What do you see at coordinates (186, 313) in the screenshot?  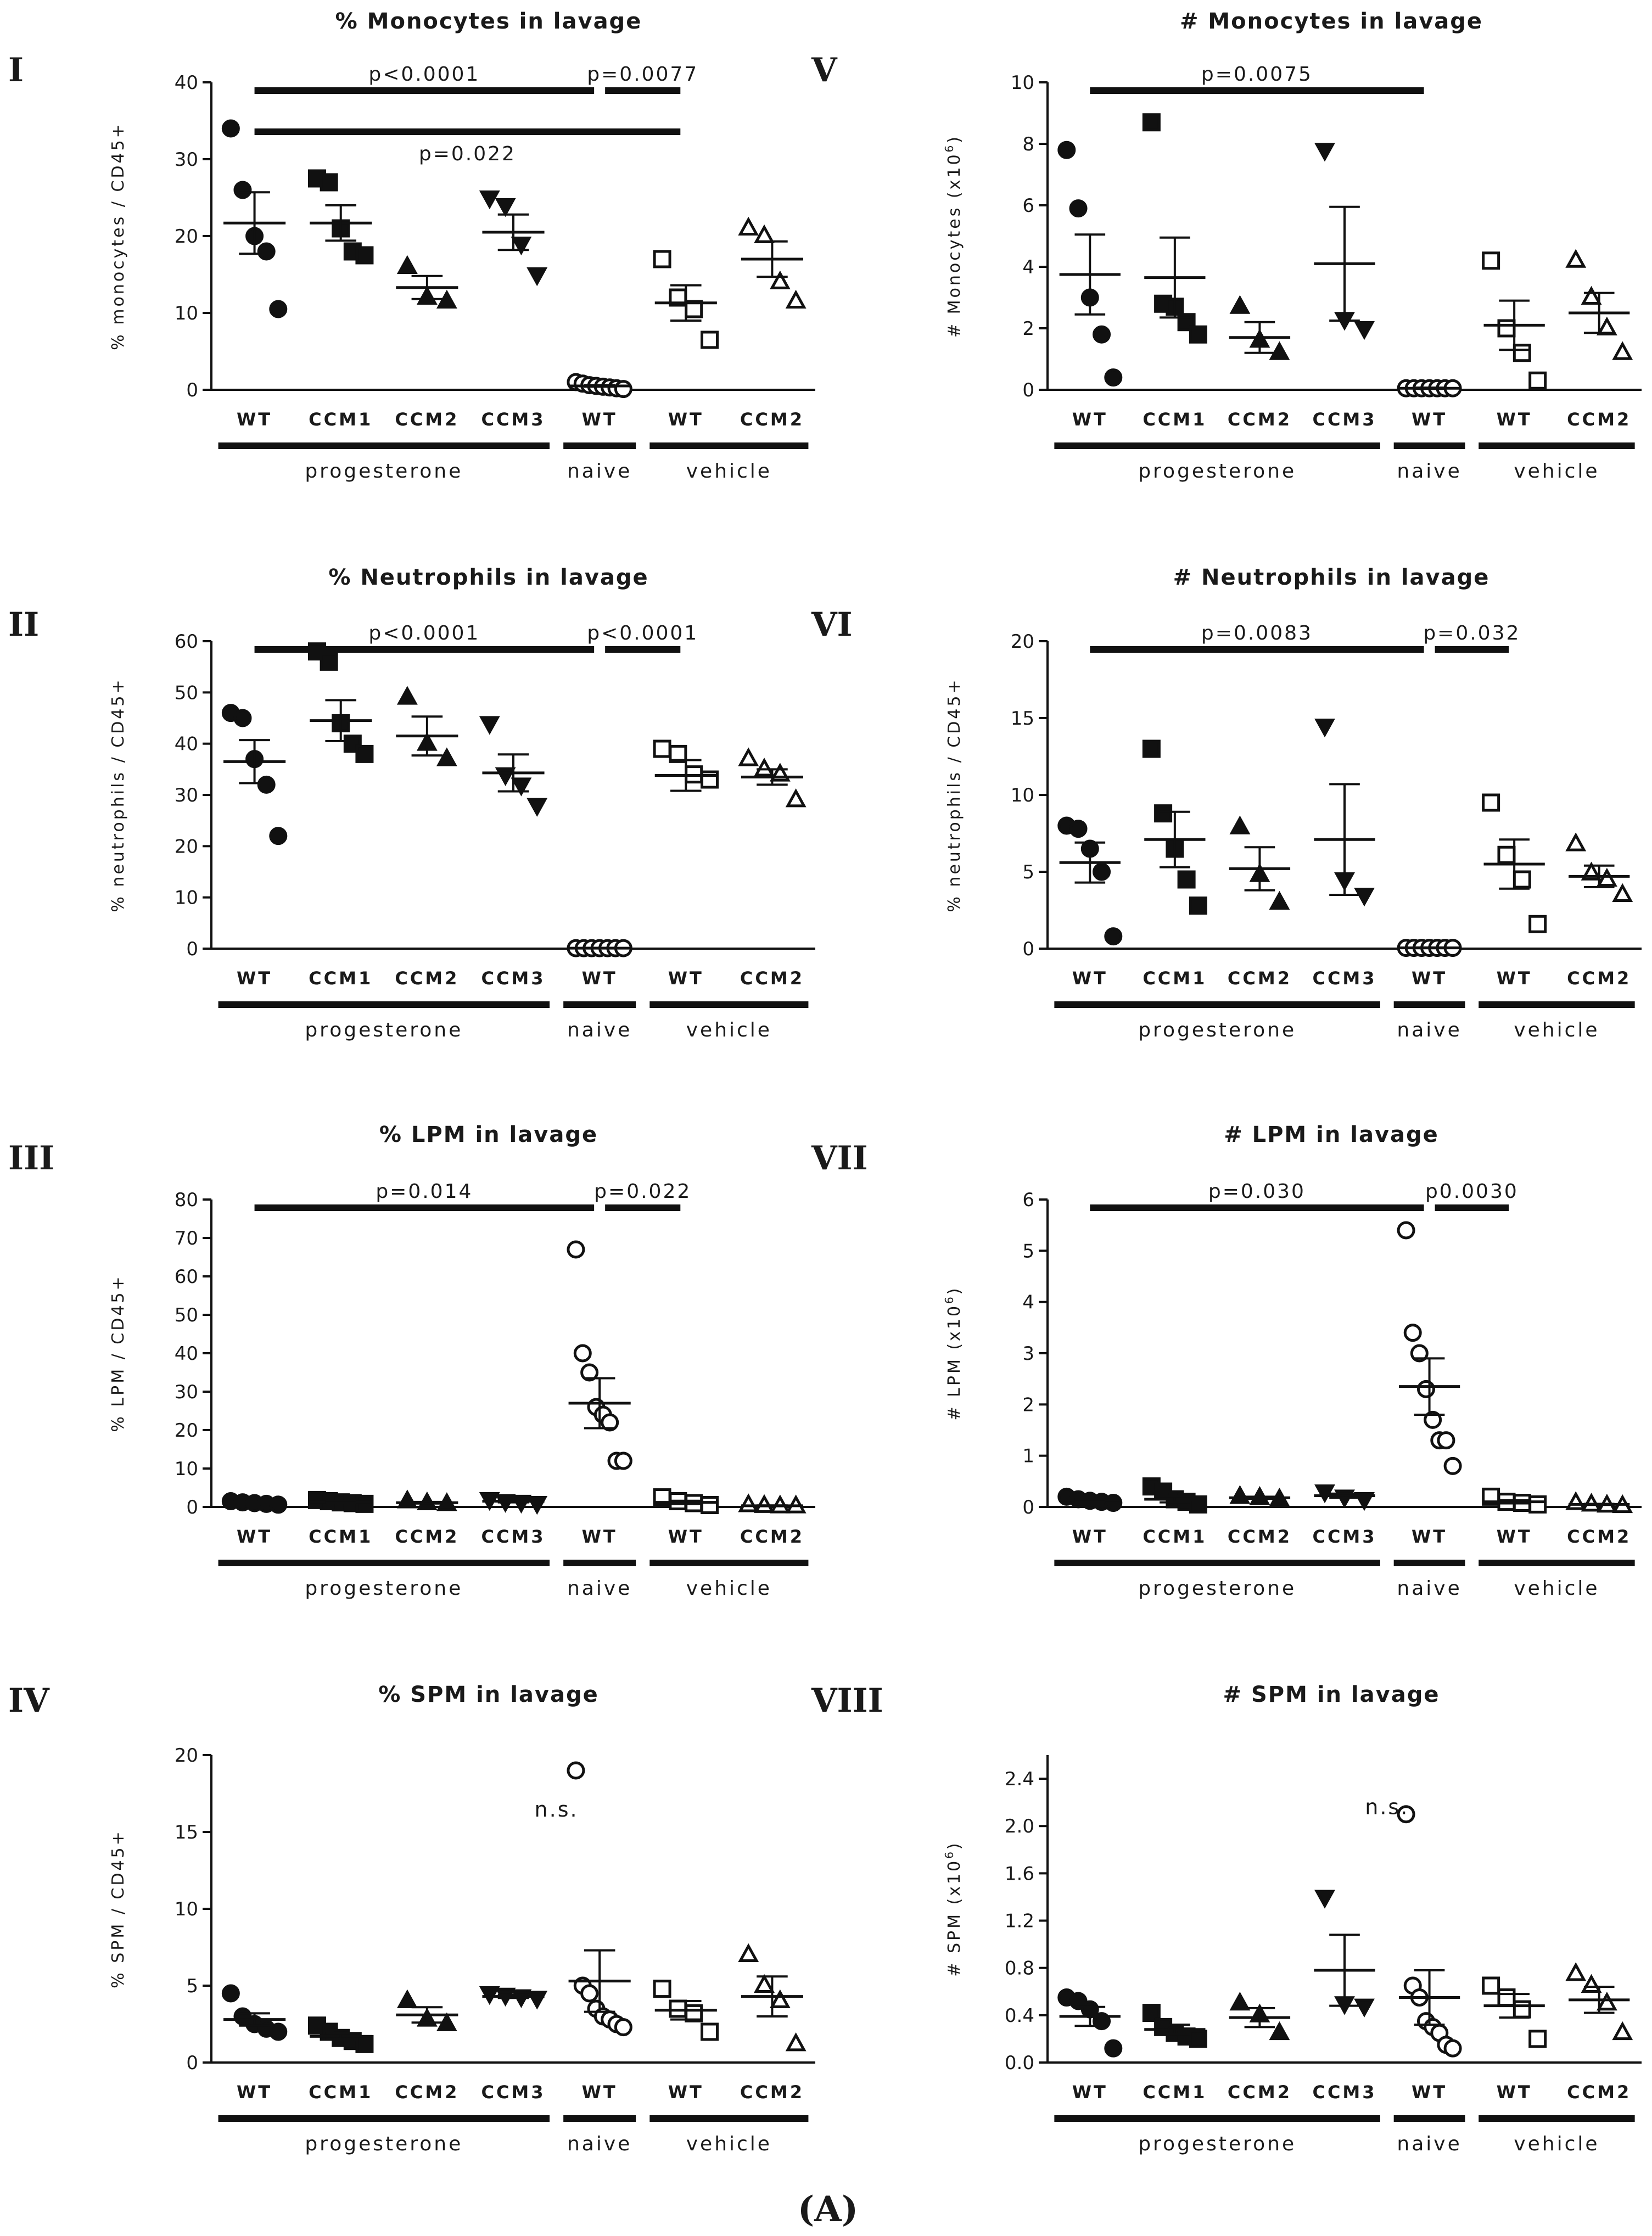 I see `y-tick-label: 10` at bounding box center [186, 313].